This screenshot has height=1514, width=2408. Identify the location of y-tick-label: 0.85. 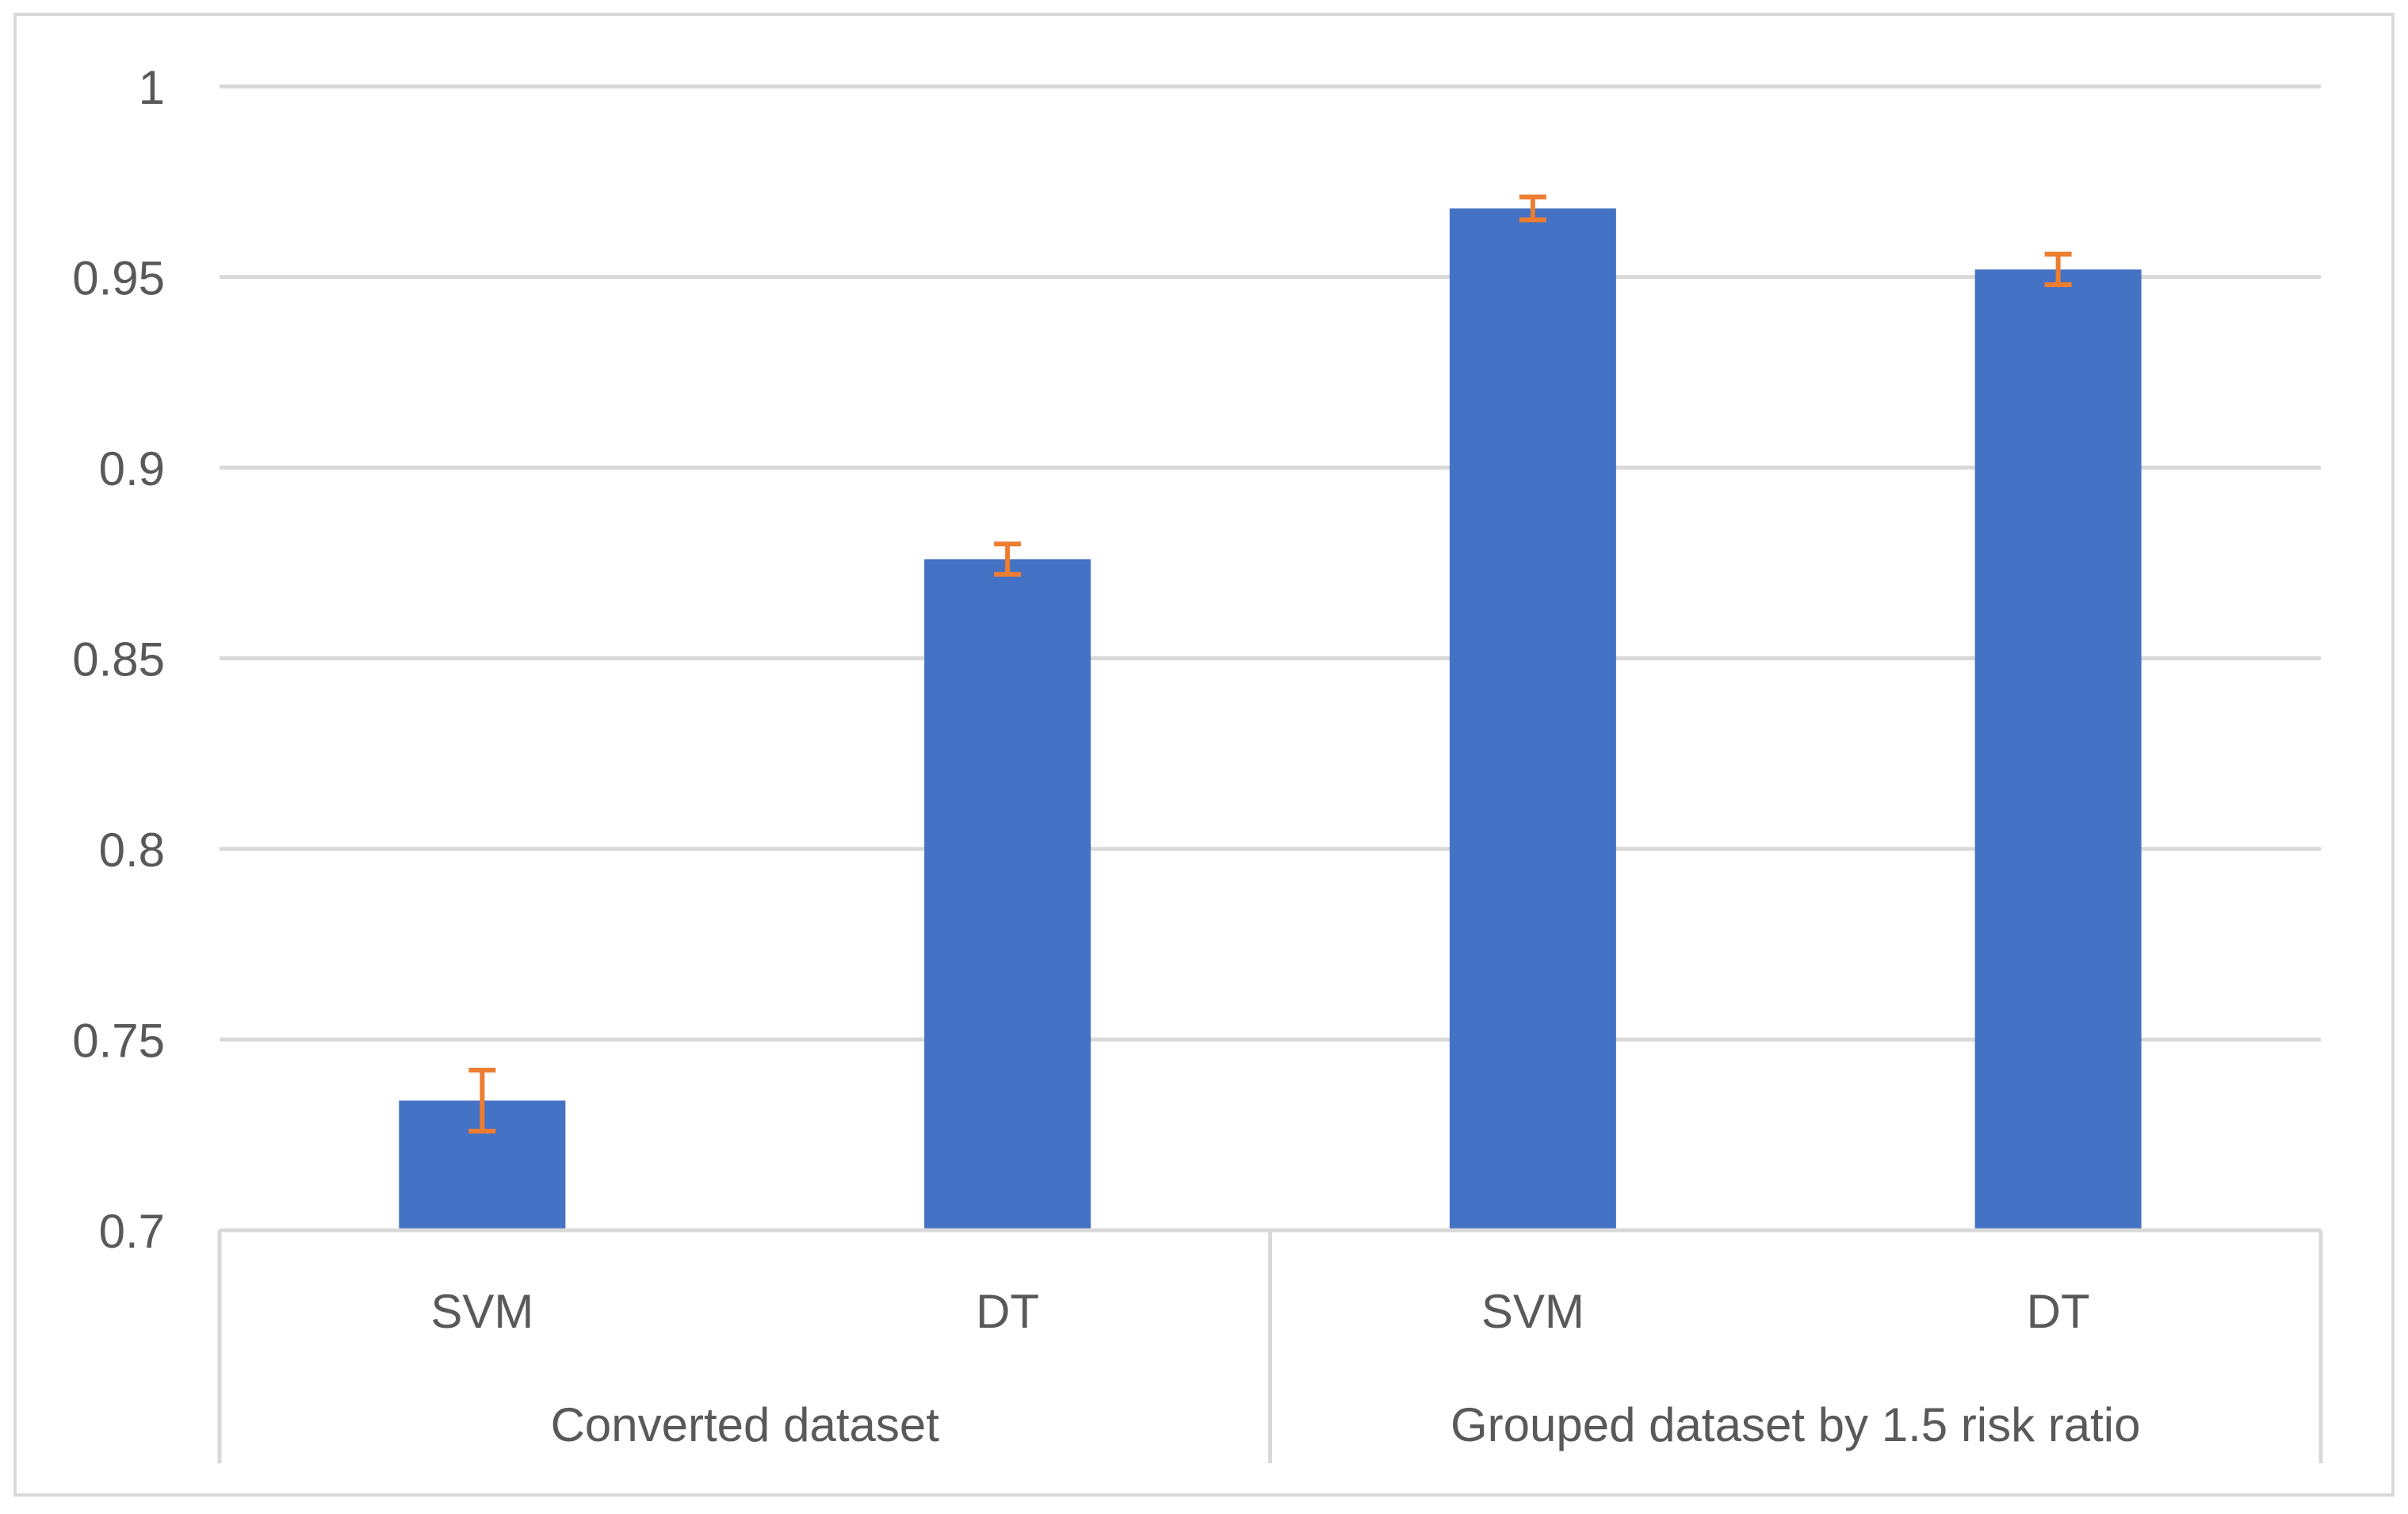
(118, 659).